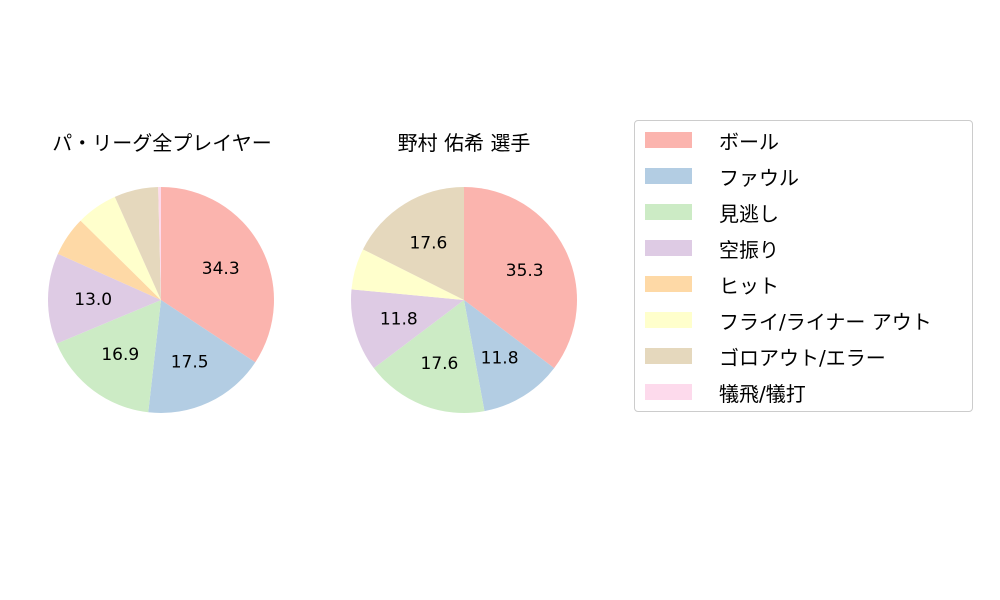  I want to click on slice-label: 13.0, so click(93, 300).